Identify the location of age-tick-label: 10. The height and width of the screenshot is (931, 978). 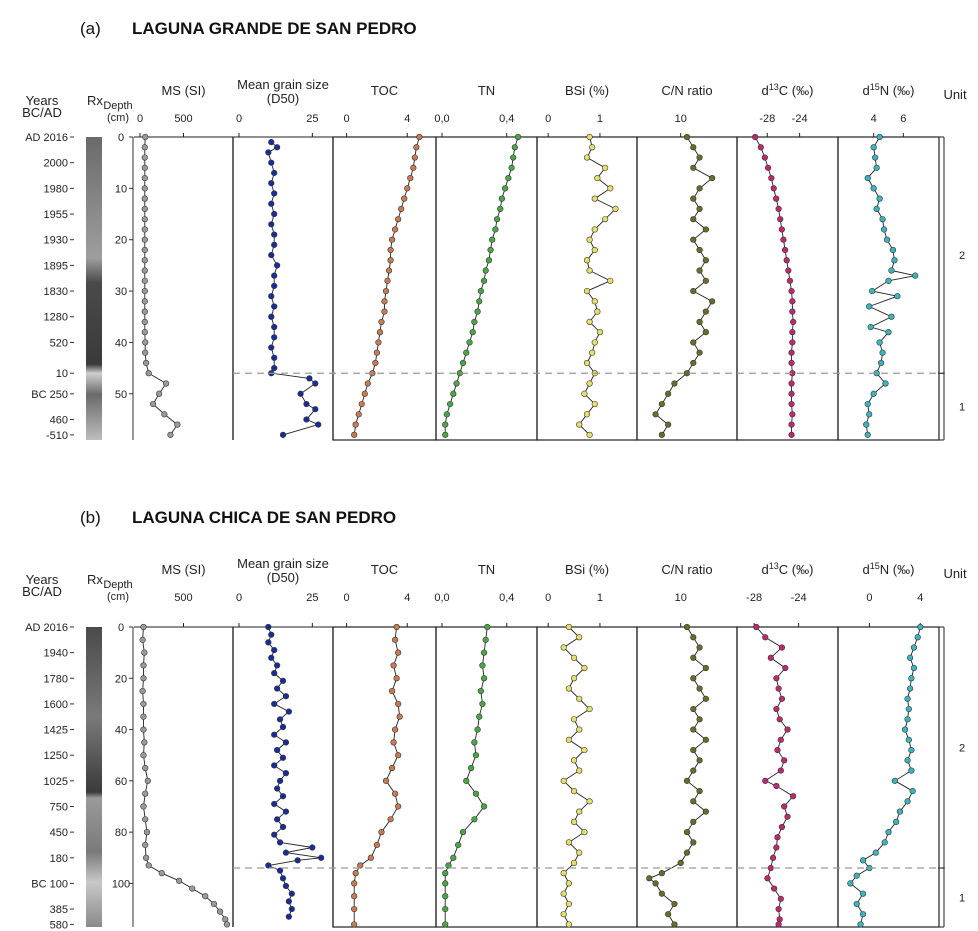
(62, 374).